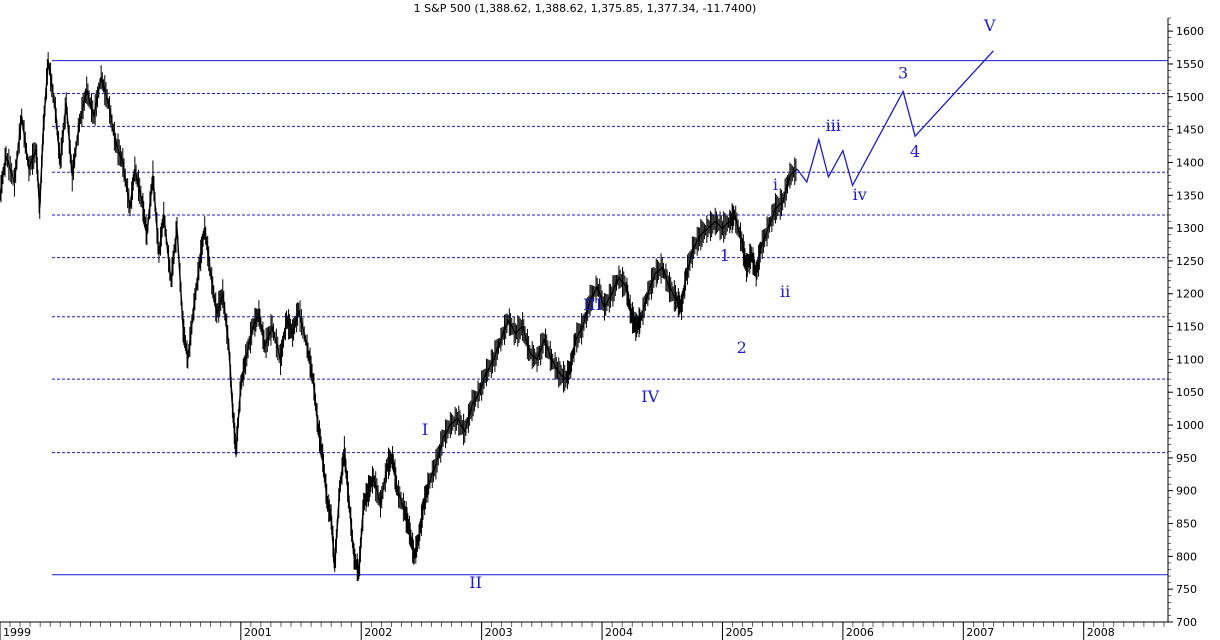 The height and width of the screenshot is (640, 1220). What do you see at coordinates (860, 194) in the screenshot?
I see `wave-label-iv: iv` at bounding box center [860, 194].